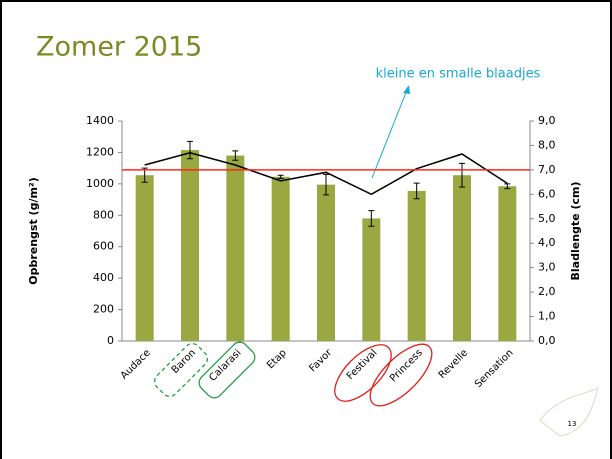 This screenshot has height=459, width=612. What do you see at coordinates (572, 424) in the screenshot?
I see `page-number: 13` at bounding box center [572, 424].